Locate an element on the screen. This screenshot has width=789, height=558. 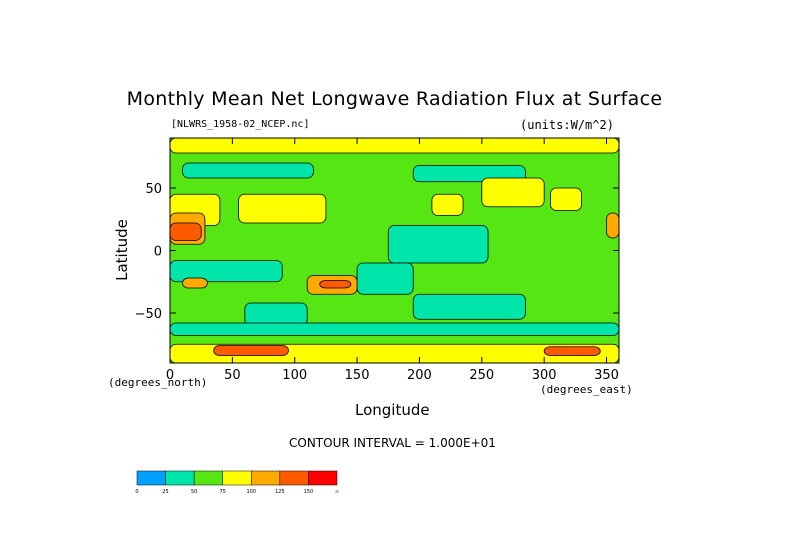
colorbar-tick-label: 0 is located at coordinates (136, 492).